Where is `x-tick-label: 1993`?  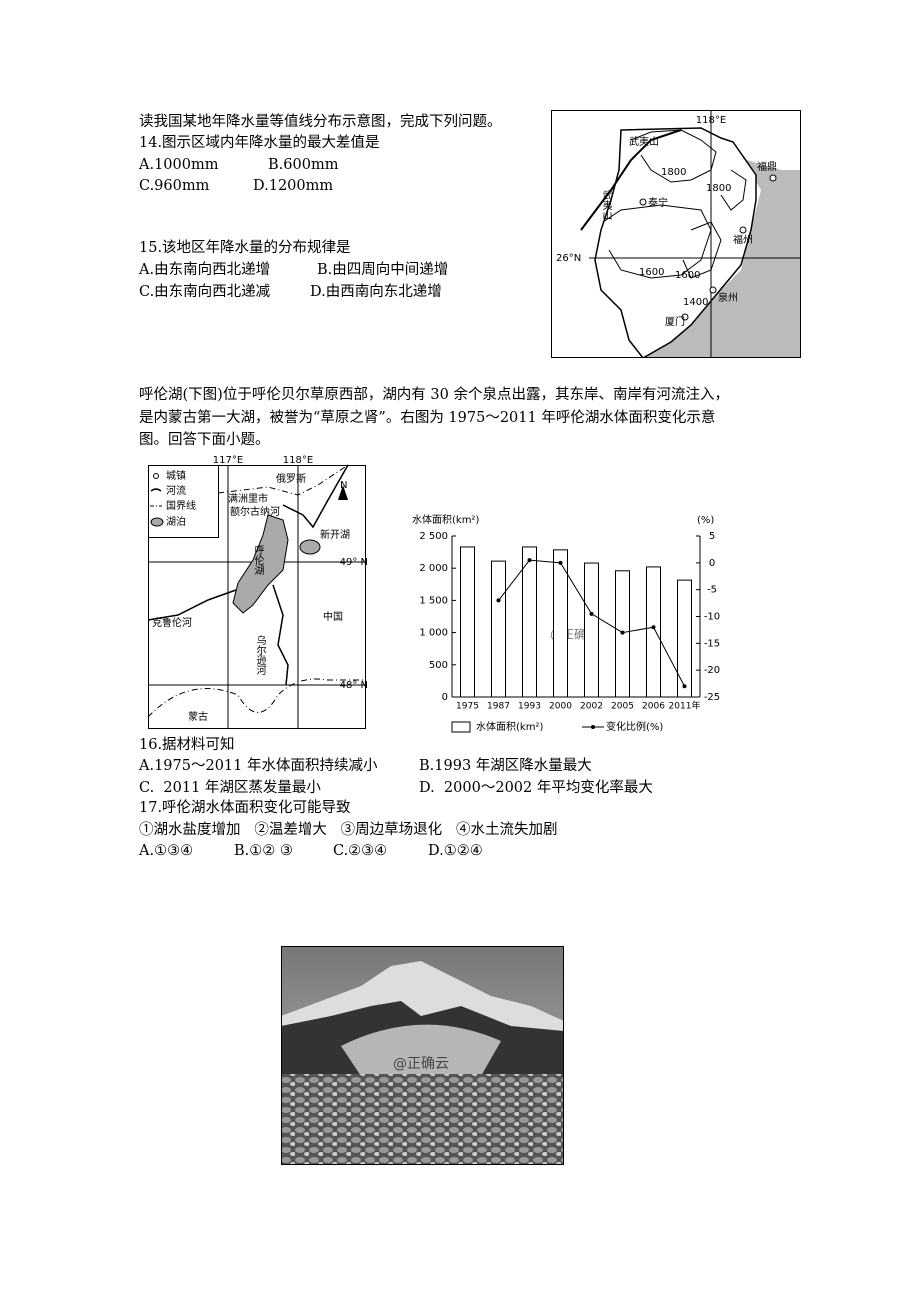 x-tick-label: 1993 is located at coordinates (529, 707).